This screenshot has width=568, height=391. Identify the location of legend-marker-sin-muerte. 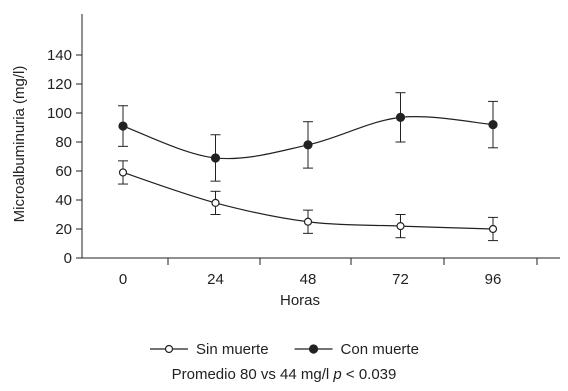
(169, 349).